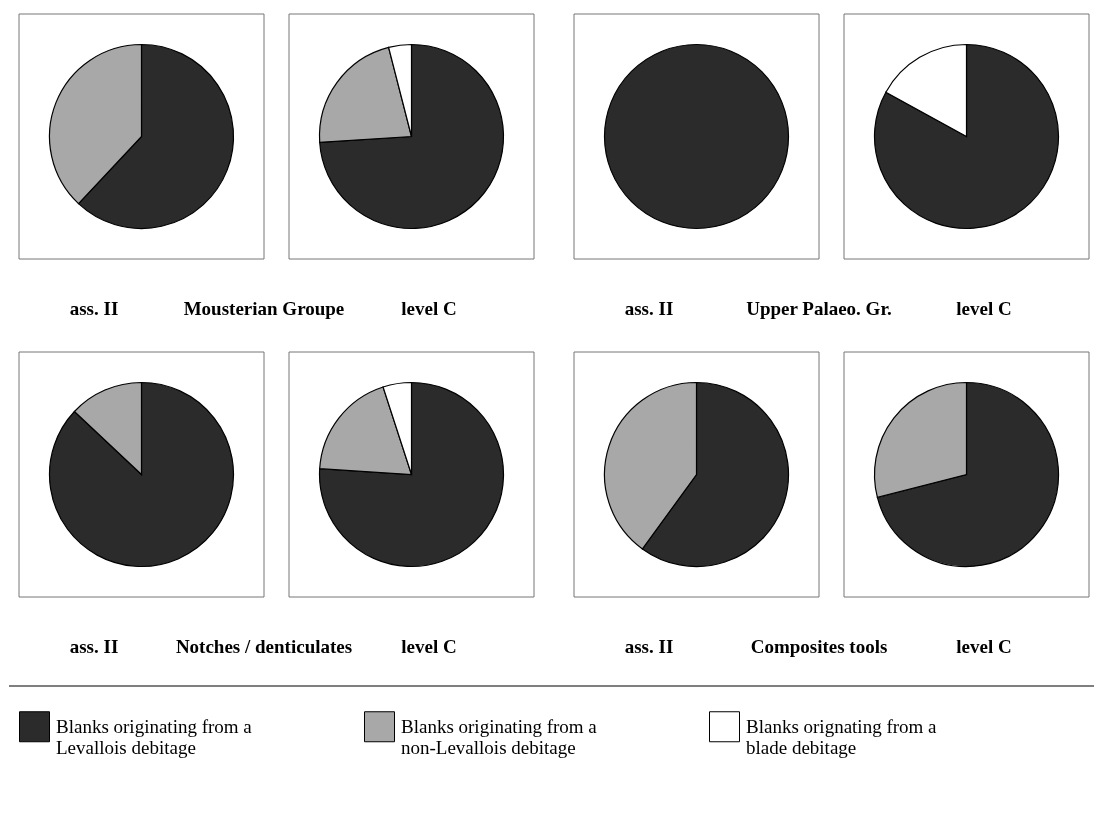  I want to click on legend-label: Blanks originating from a Levallois debitage, so click(154, 736).